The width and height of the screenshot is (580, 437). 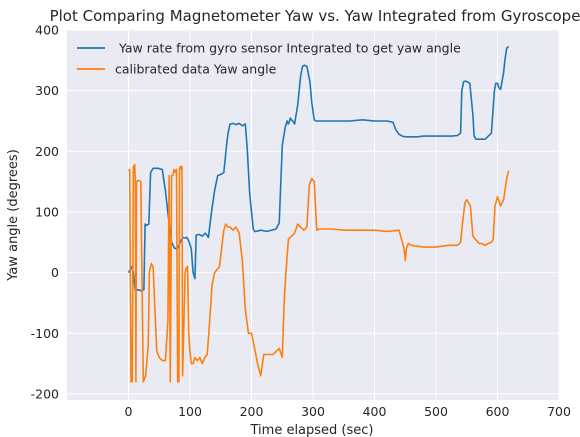 I want to click on x-axis-label: Time elapsed (sec), so click(x=312, y=430).